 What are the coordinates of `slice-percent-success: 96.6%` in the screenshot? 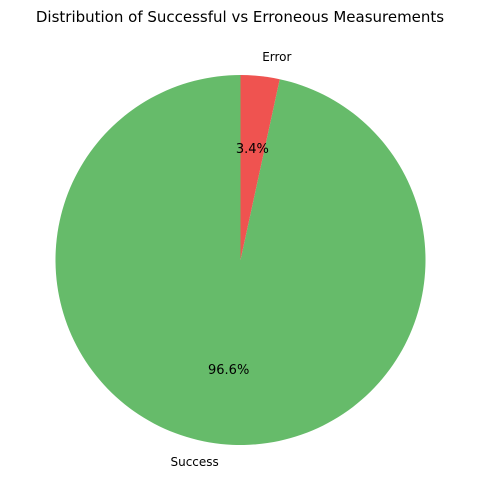 It's located at (228, 370).